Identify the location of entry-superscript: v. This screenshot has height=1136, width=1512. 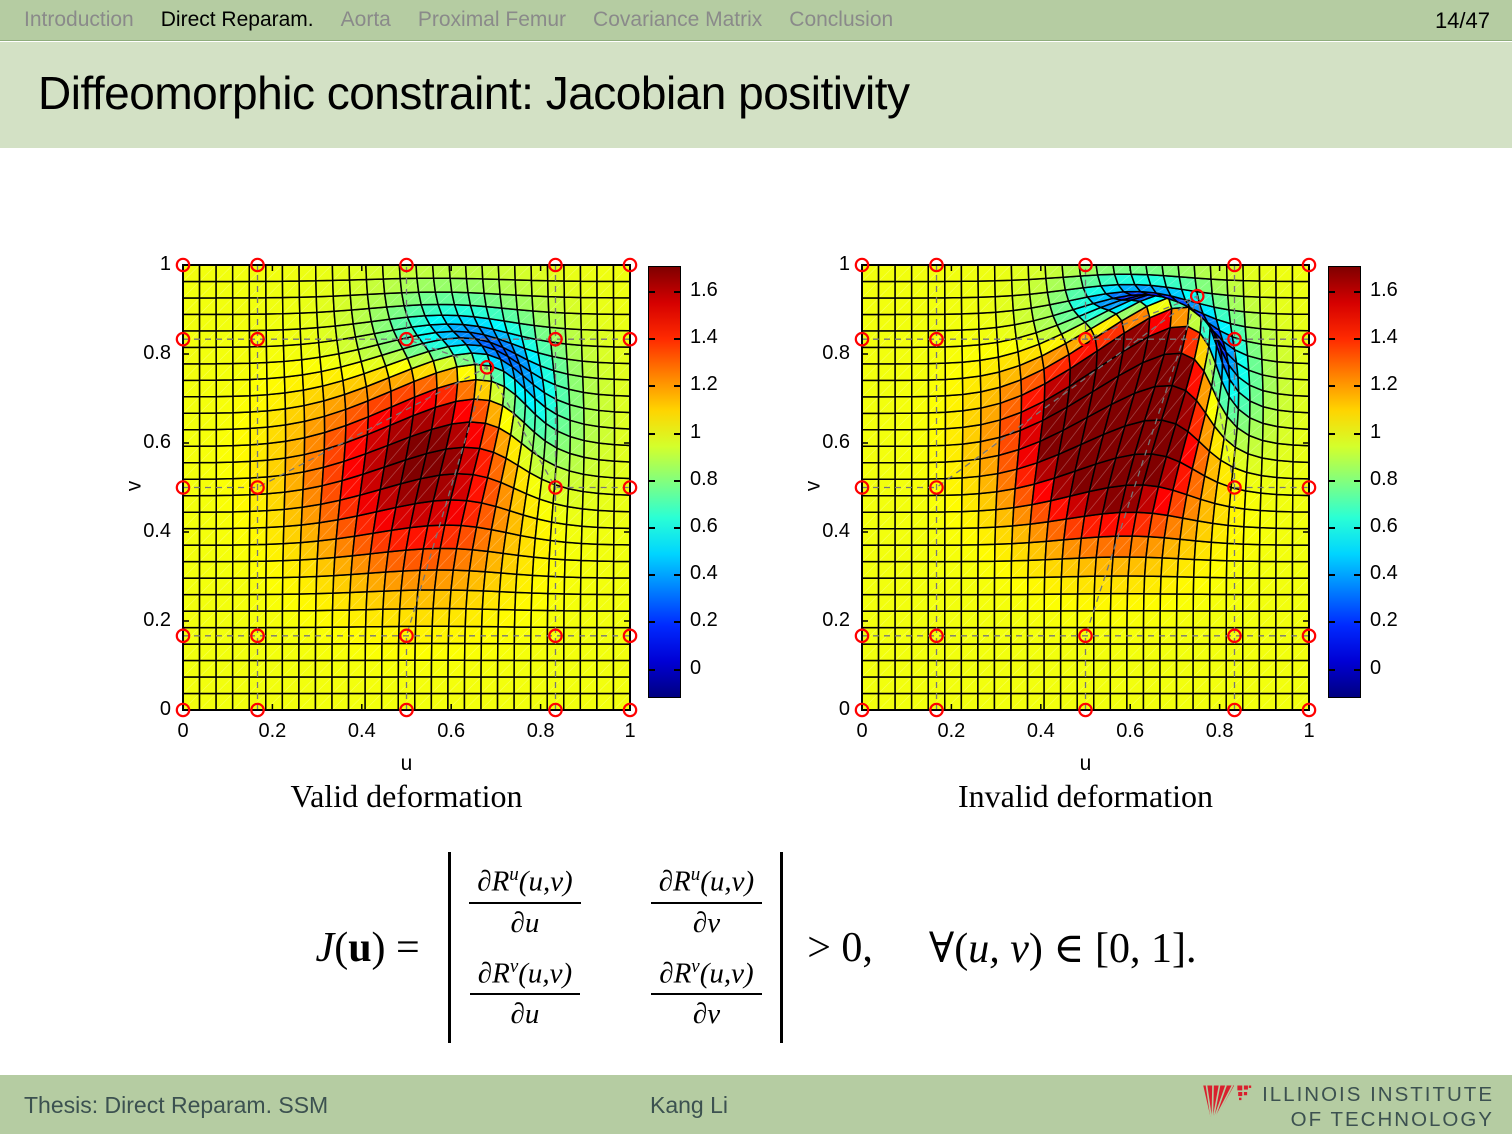
(695, 966).